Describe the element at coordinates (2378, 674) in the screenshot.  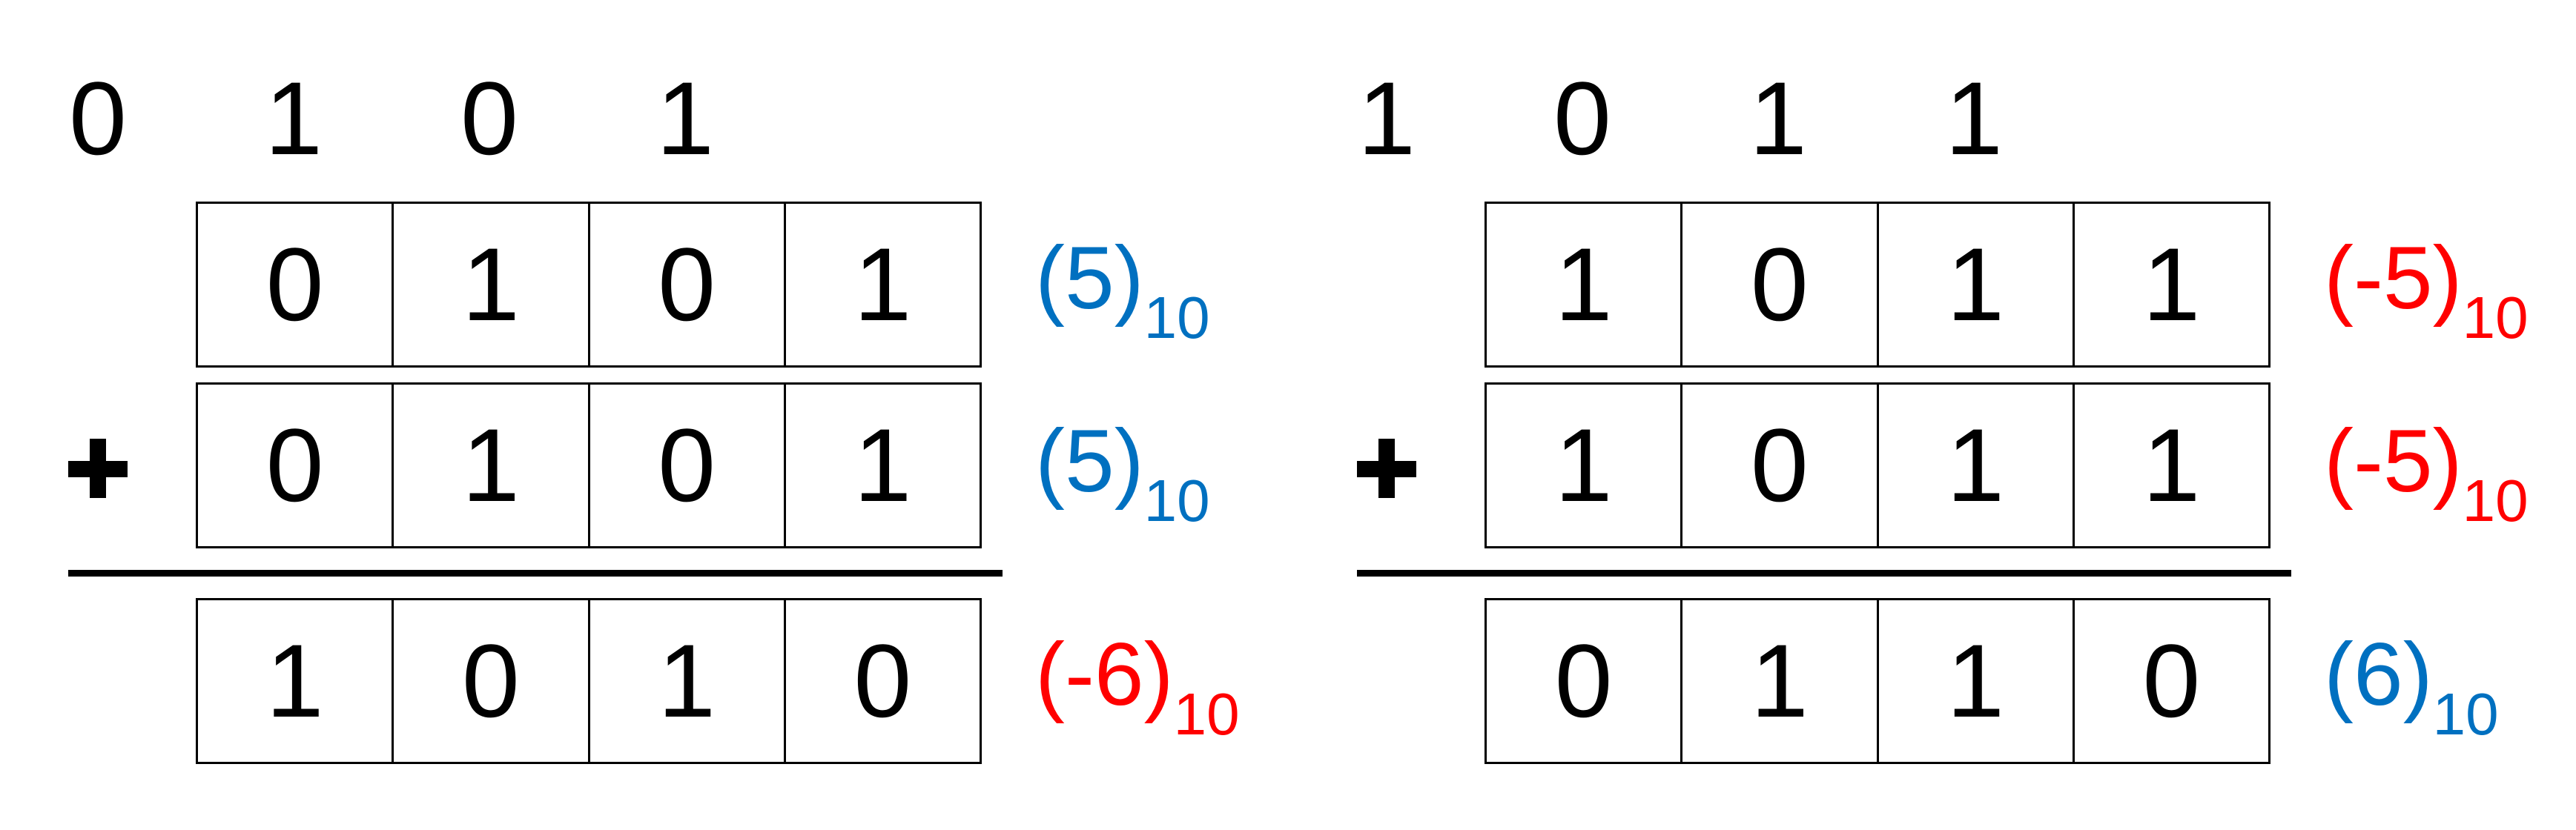
I see `decimal-value-text: (6)` at that location.